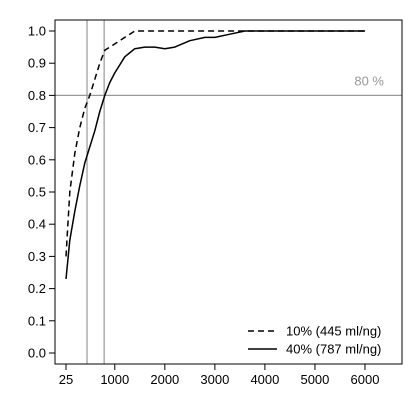 The image size is (420, 420). I want to click on y-tick-label: 0.5, so click(37, 192).